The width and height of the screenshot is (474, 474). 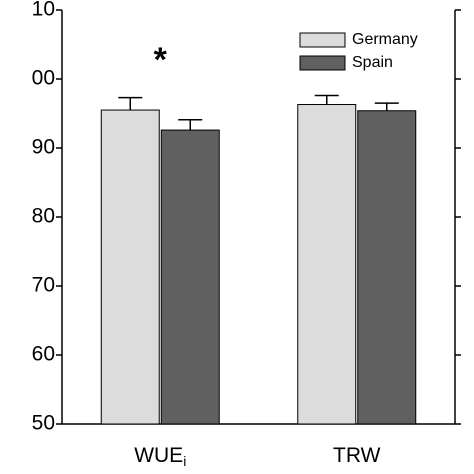 I want to click on x-tick-label: WUEi, so click(x=160, y=456).